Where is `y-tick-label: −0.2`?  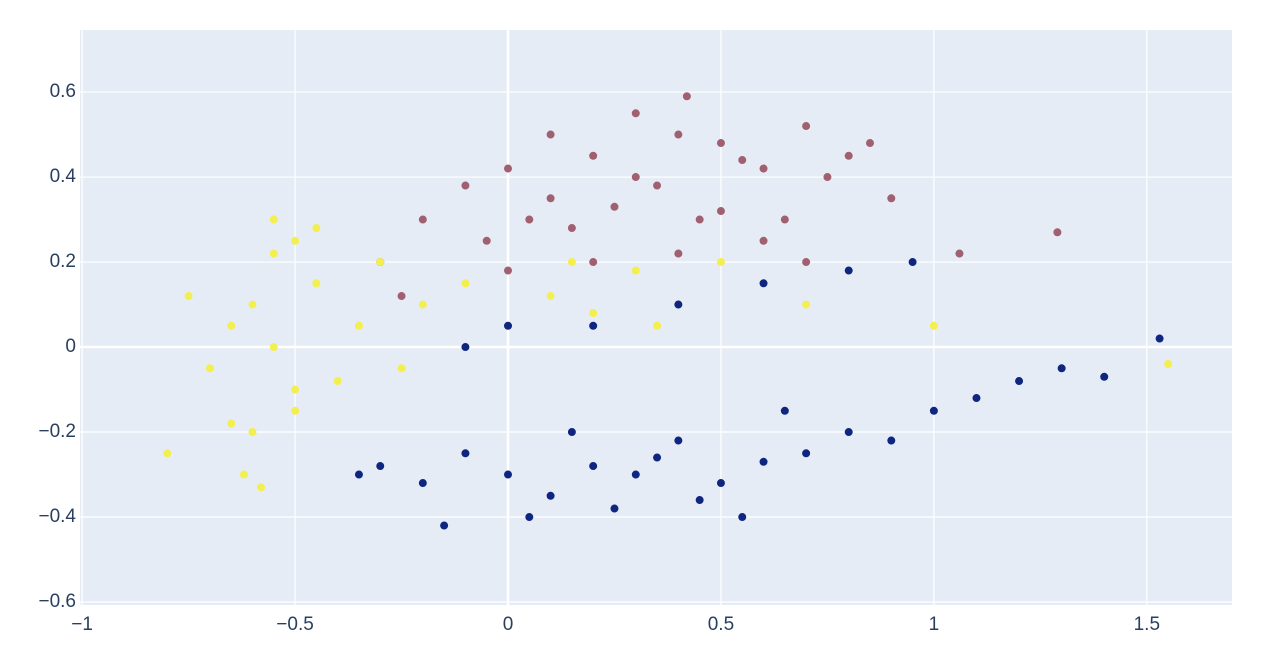 y-tick-label: −0.2 is located at coordinates (57, 431).